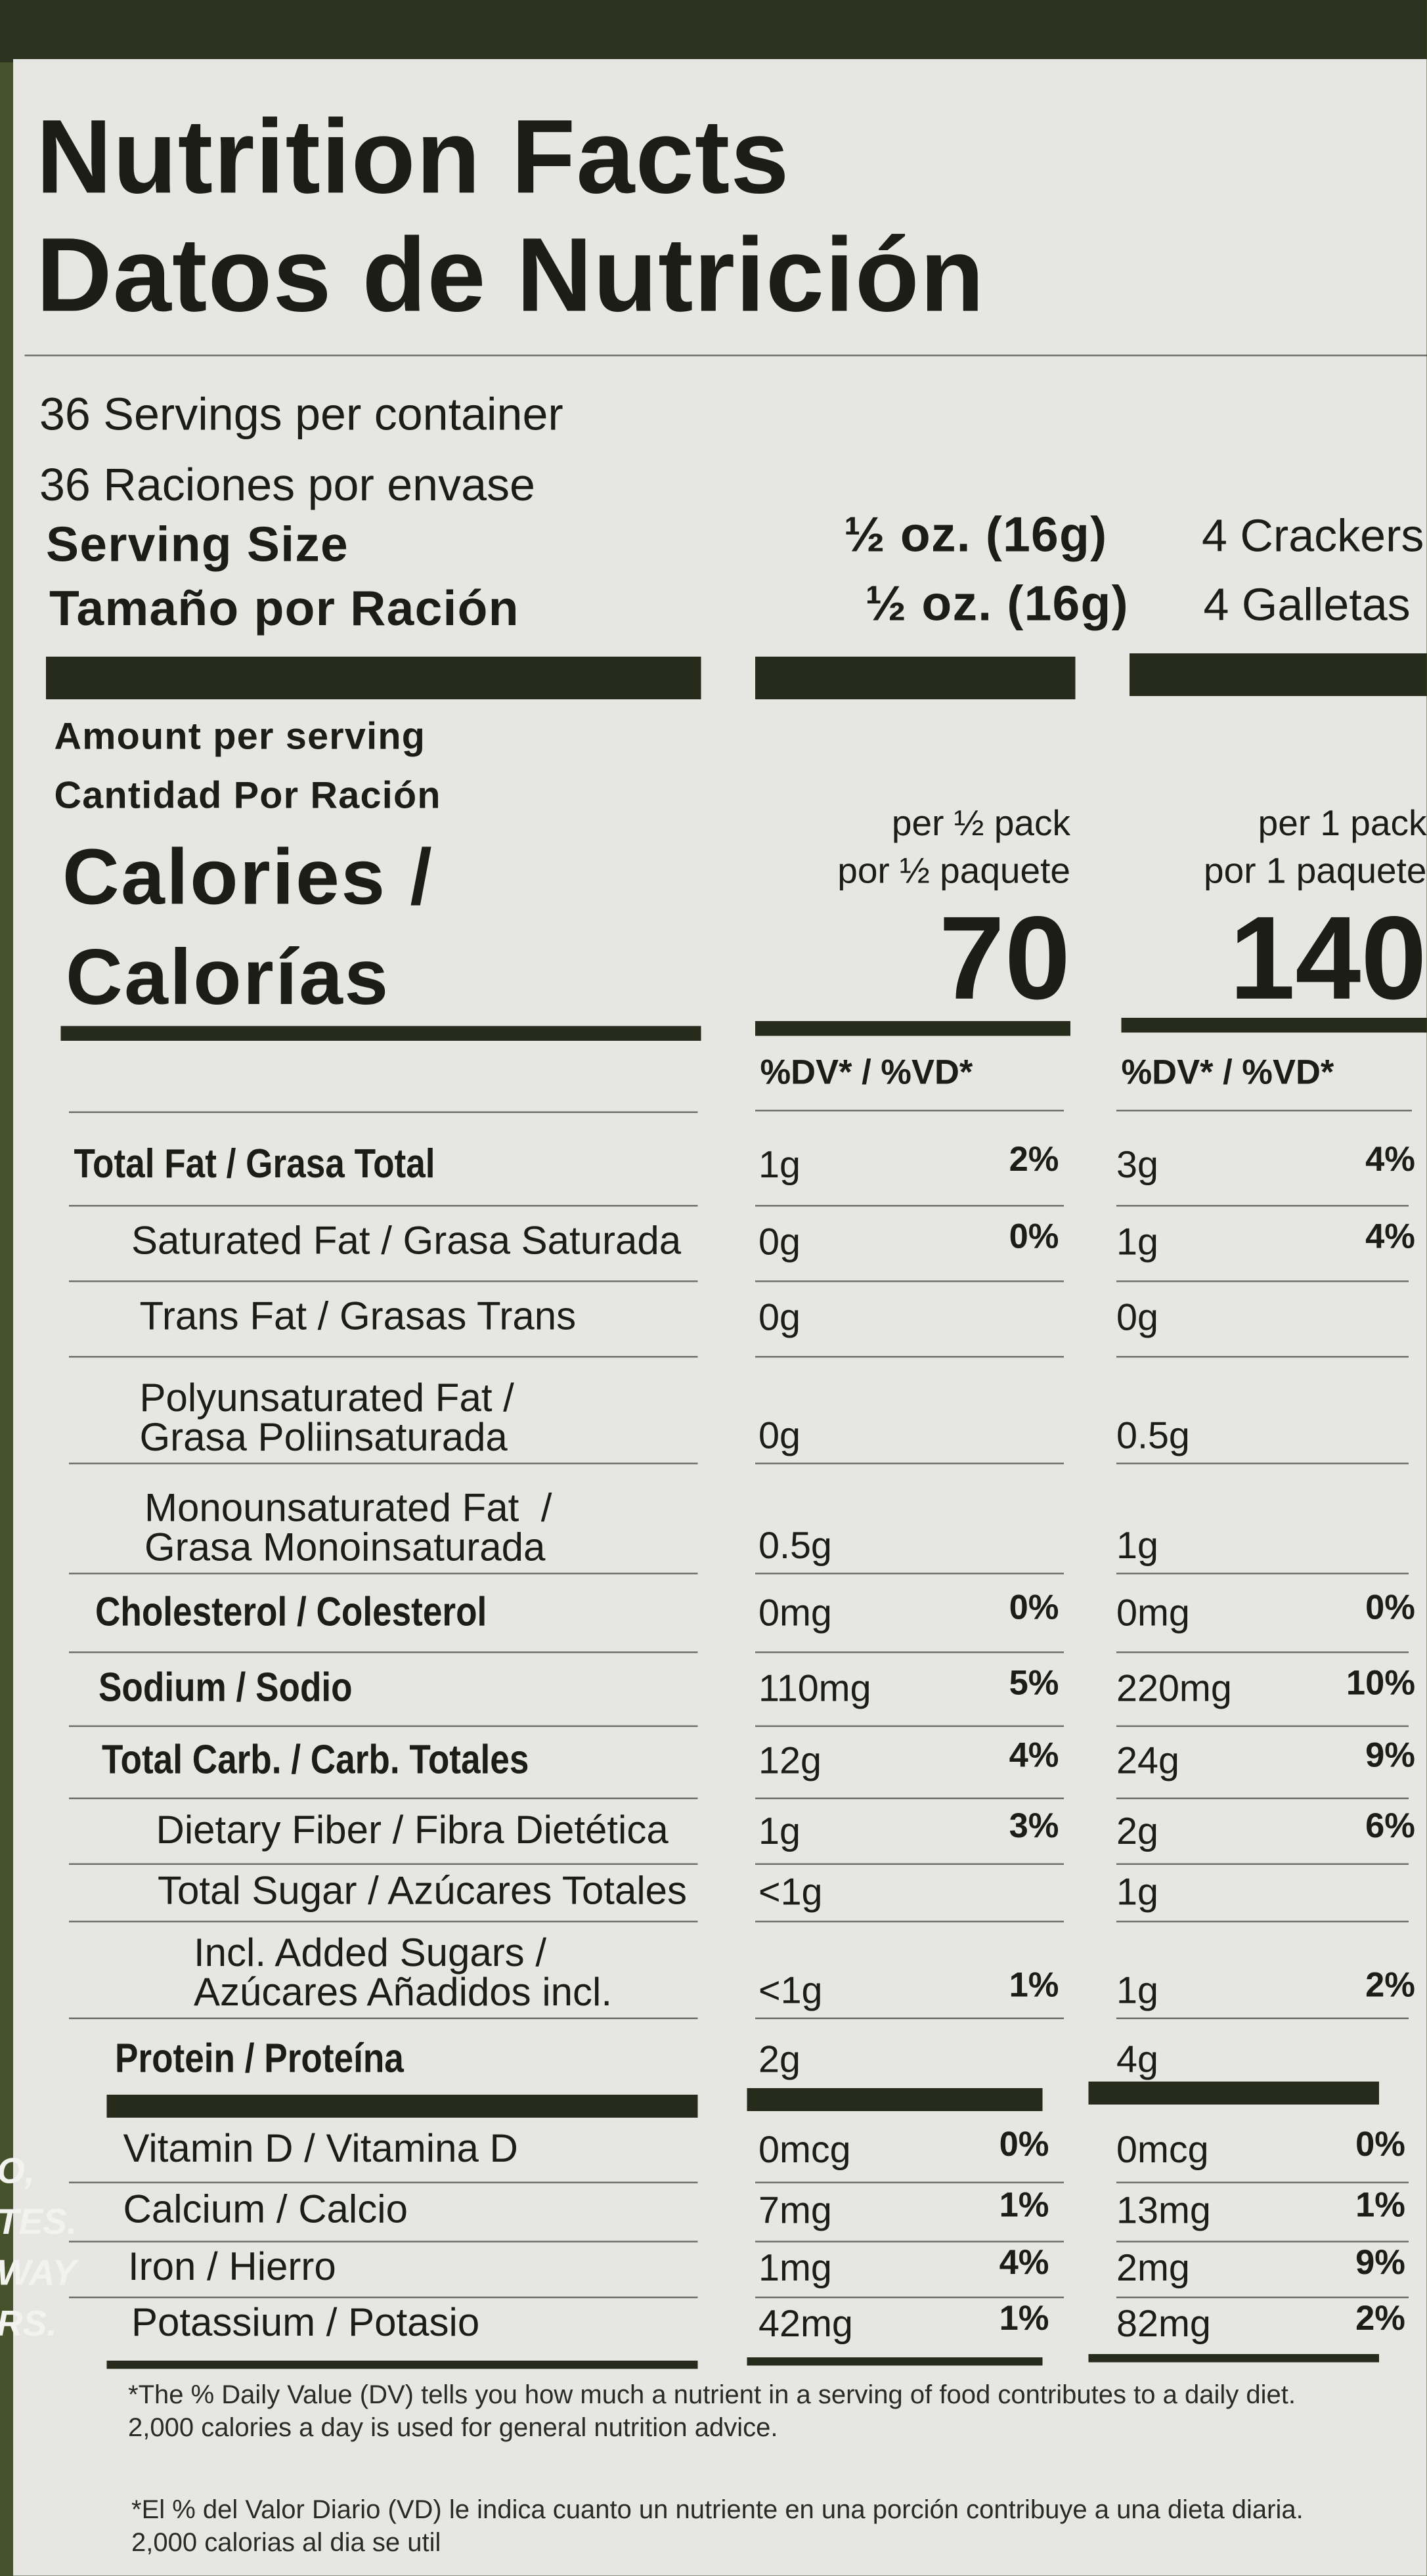  What do you see at coordinates (284, 609) in the screenshot?
I see `serving-size-label-es: Tamaño por Ración` at bounding box center [284, 609].